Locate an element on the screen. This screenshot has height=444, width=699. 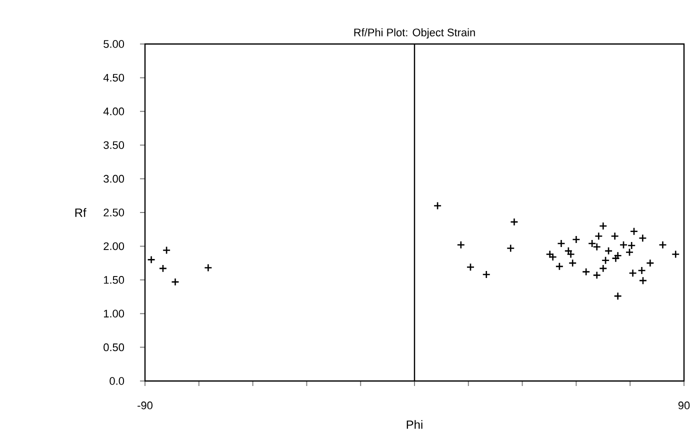
y-tick-label: 1.00 is located at coordinates (114, 314).